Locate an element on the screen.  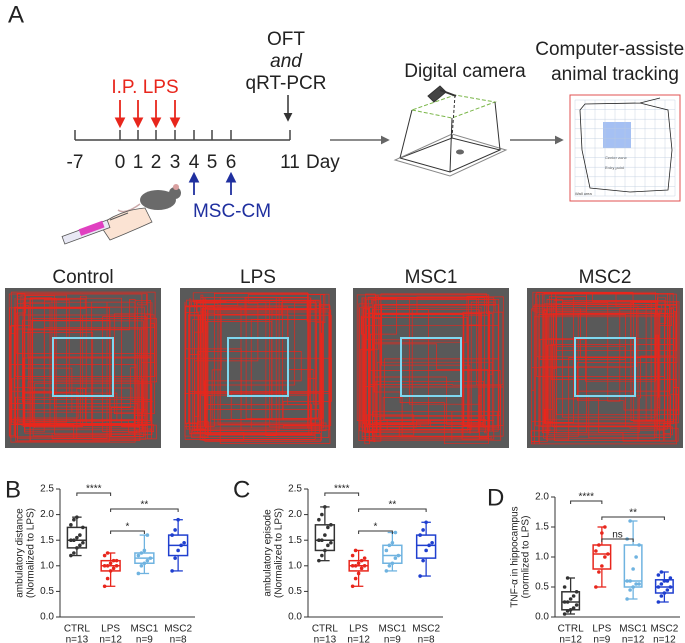
y-axis-label: TNF-α in hippocampus is located at coordinates (515, 556).